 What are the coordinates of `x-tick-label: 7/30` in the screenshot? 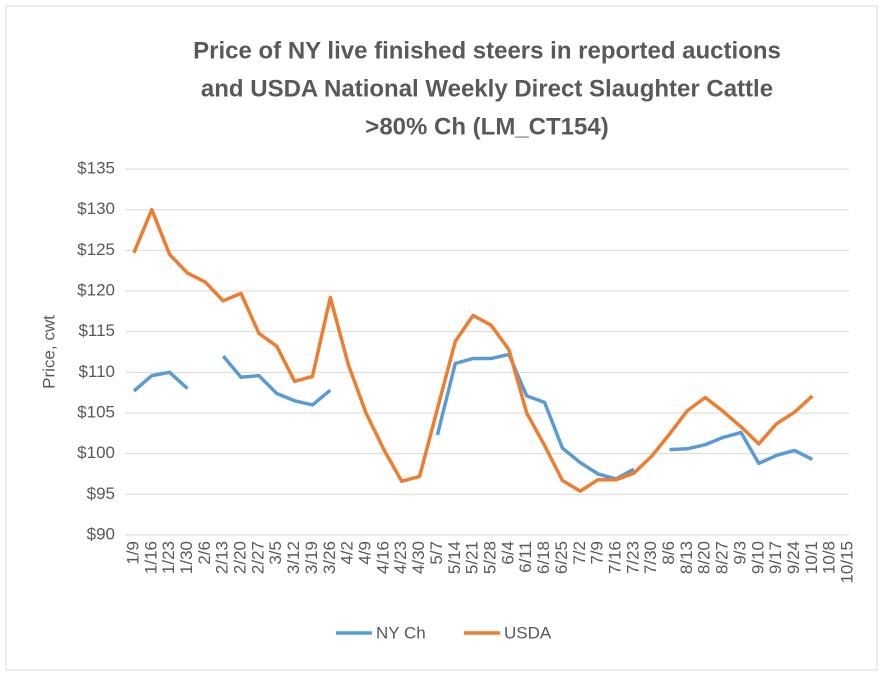 It's located at (650, 557).